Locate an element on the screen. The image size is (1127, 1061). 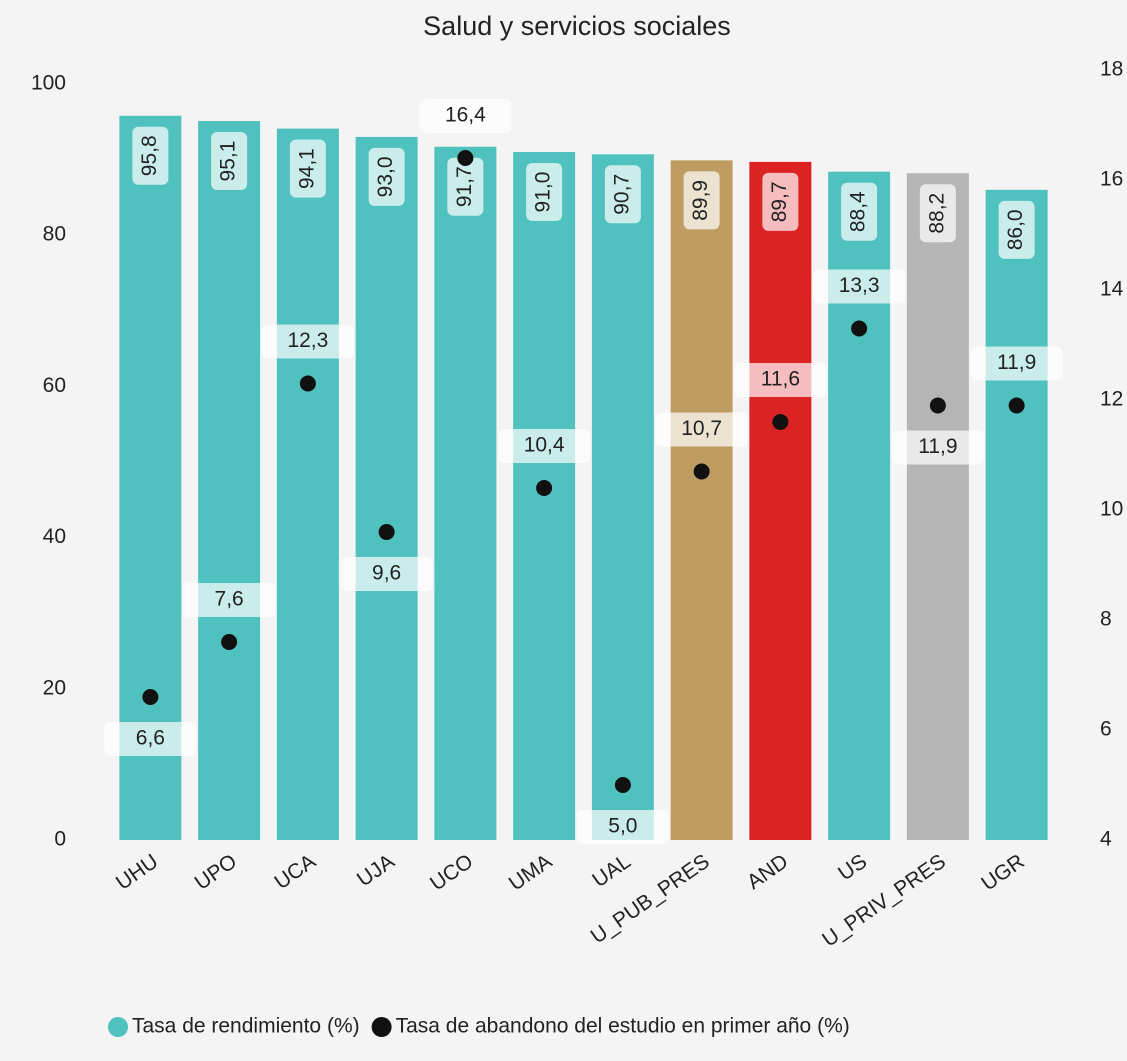
x-tick: UPO is located at coordinates (216, 872).